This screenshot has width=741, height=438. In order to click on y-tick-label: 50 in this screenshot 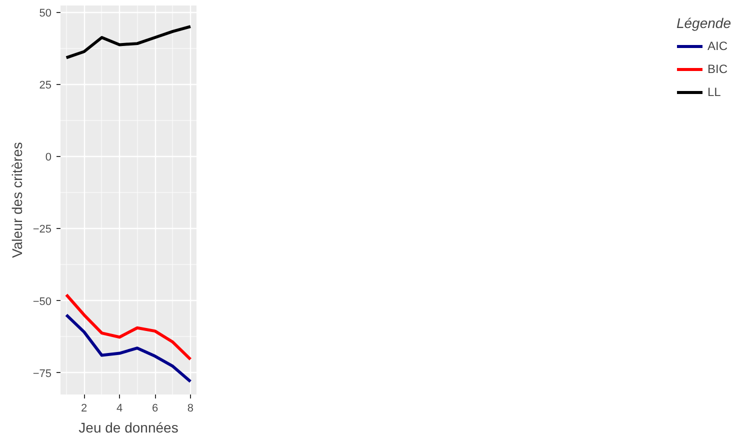, I will do `click(45, 13)`.